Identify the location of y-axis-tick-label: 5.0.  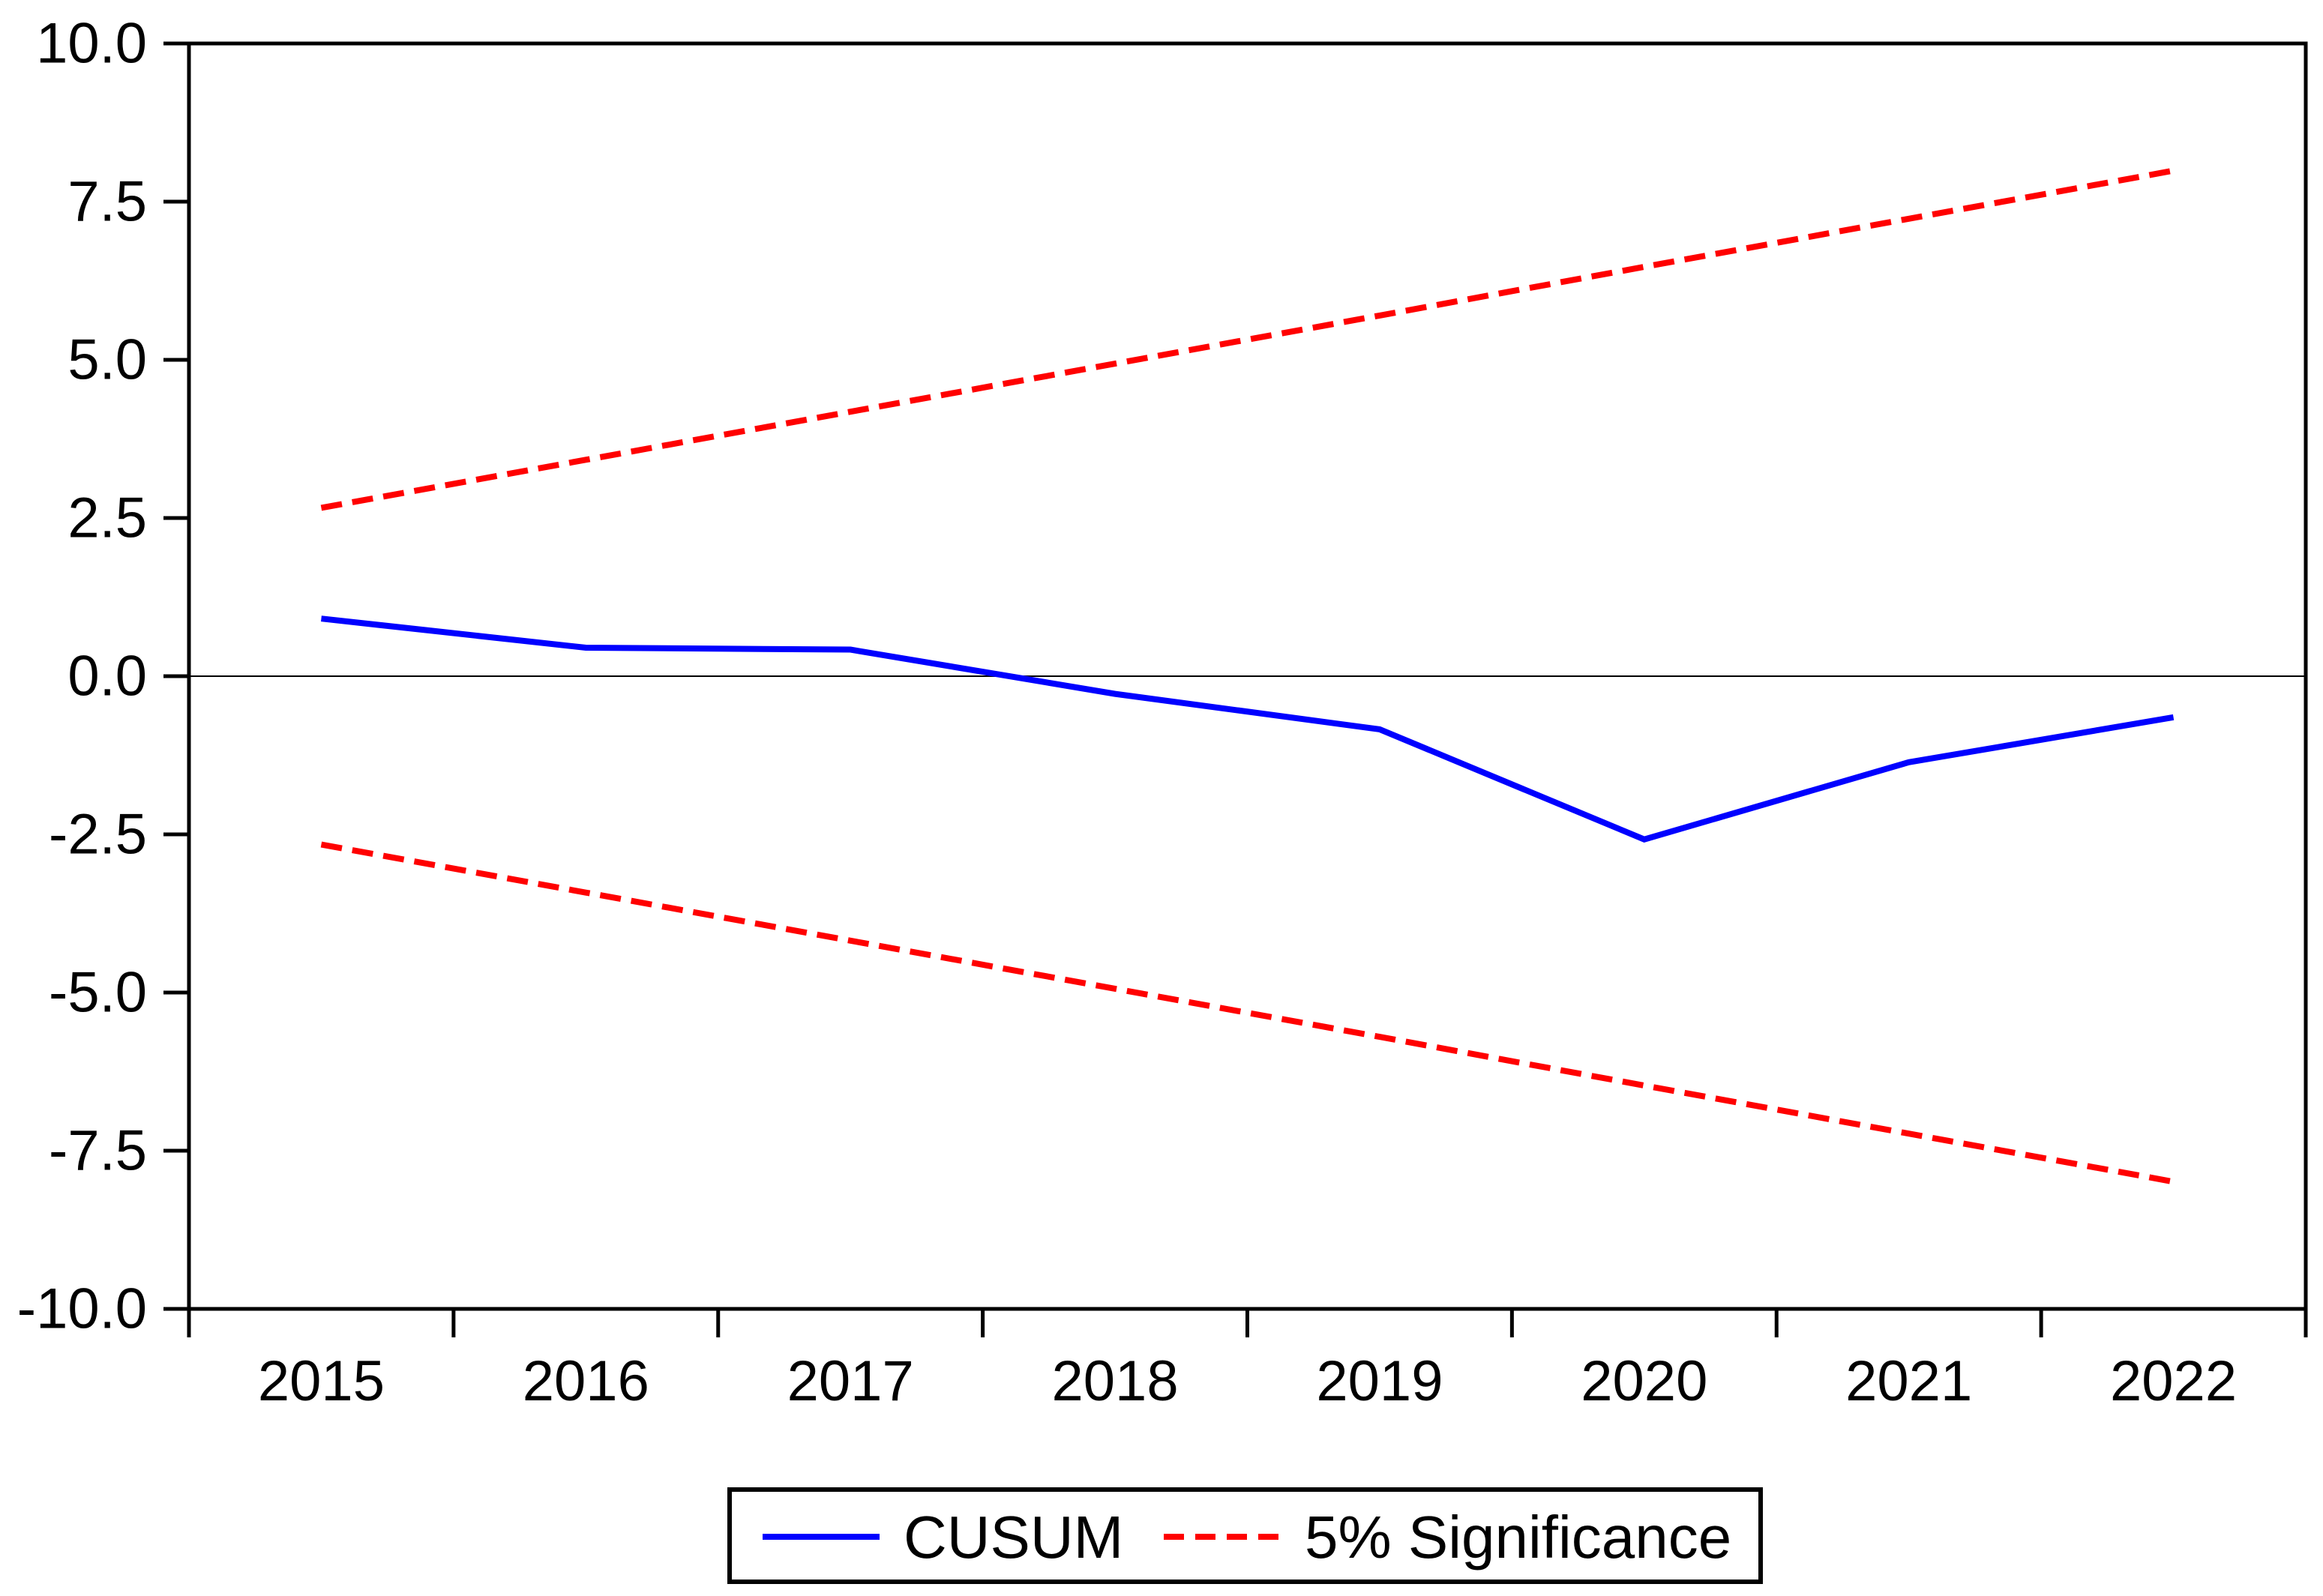
(107, 360).